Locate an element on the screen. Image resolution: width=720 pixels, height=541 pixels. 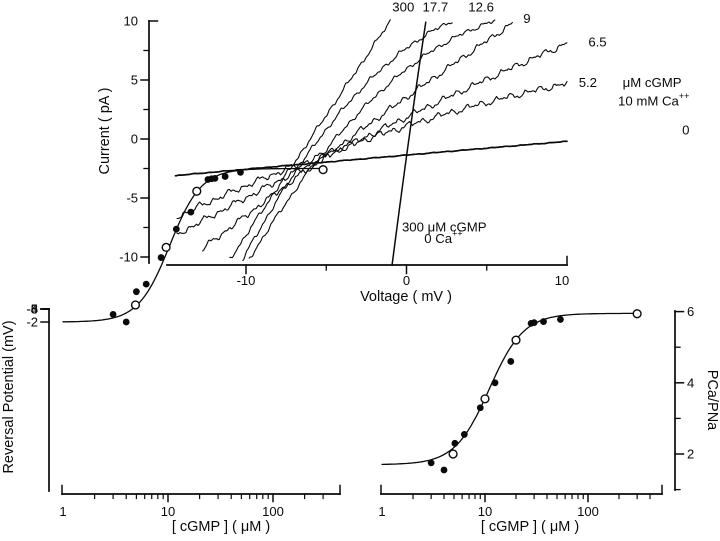
y-tick-label: 6 is located at coordinates (690, 311).